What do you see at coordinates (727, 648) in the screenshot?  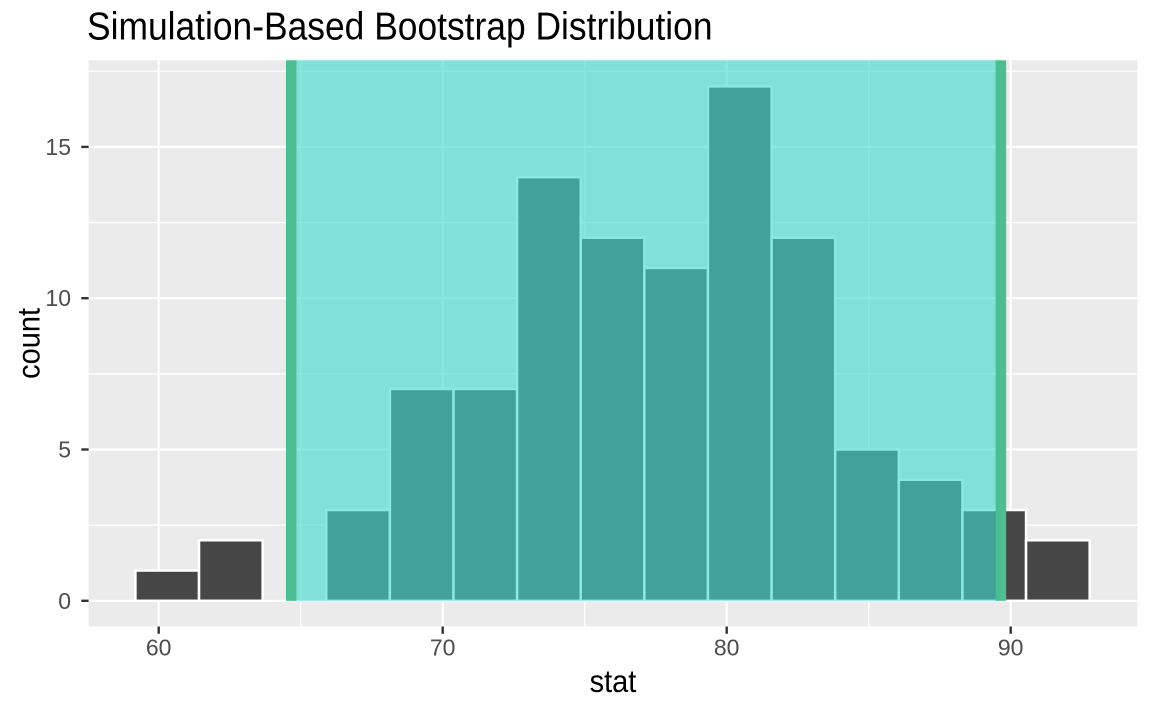 I see `svg-text: 80` at bounding box center [727, 648].